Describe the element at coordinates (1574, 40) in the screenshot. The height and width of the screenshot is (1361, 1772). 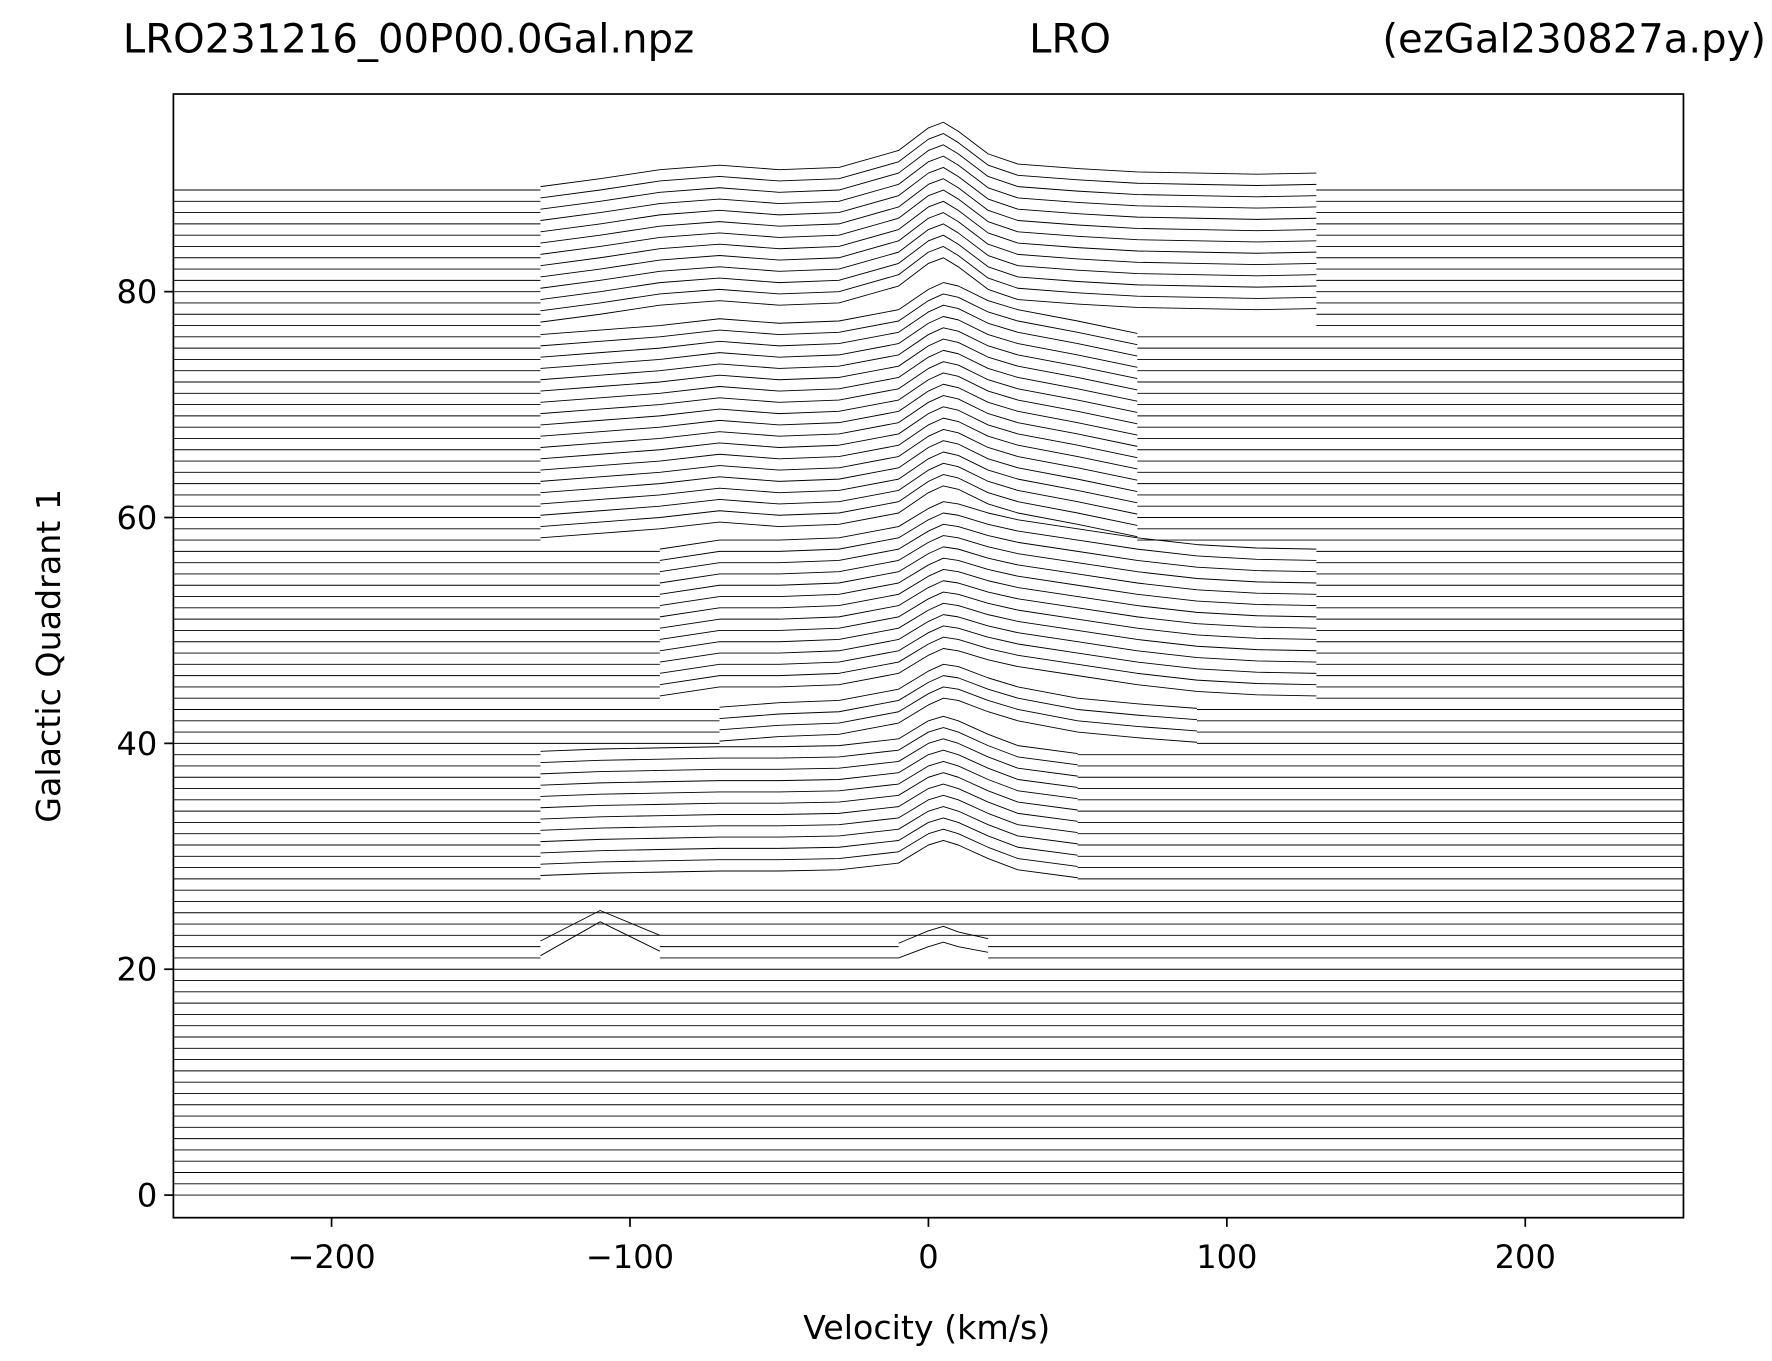
I see `chart-title-right: (ezGal230827a.py)` at that location.